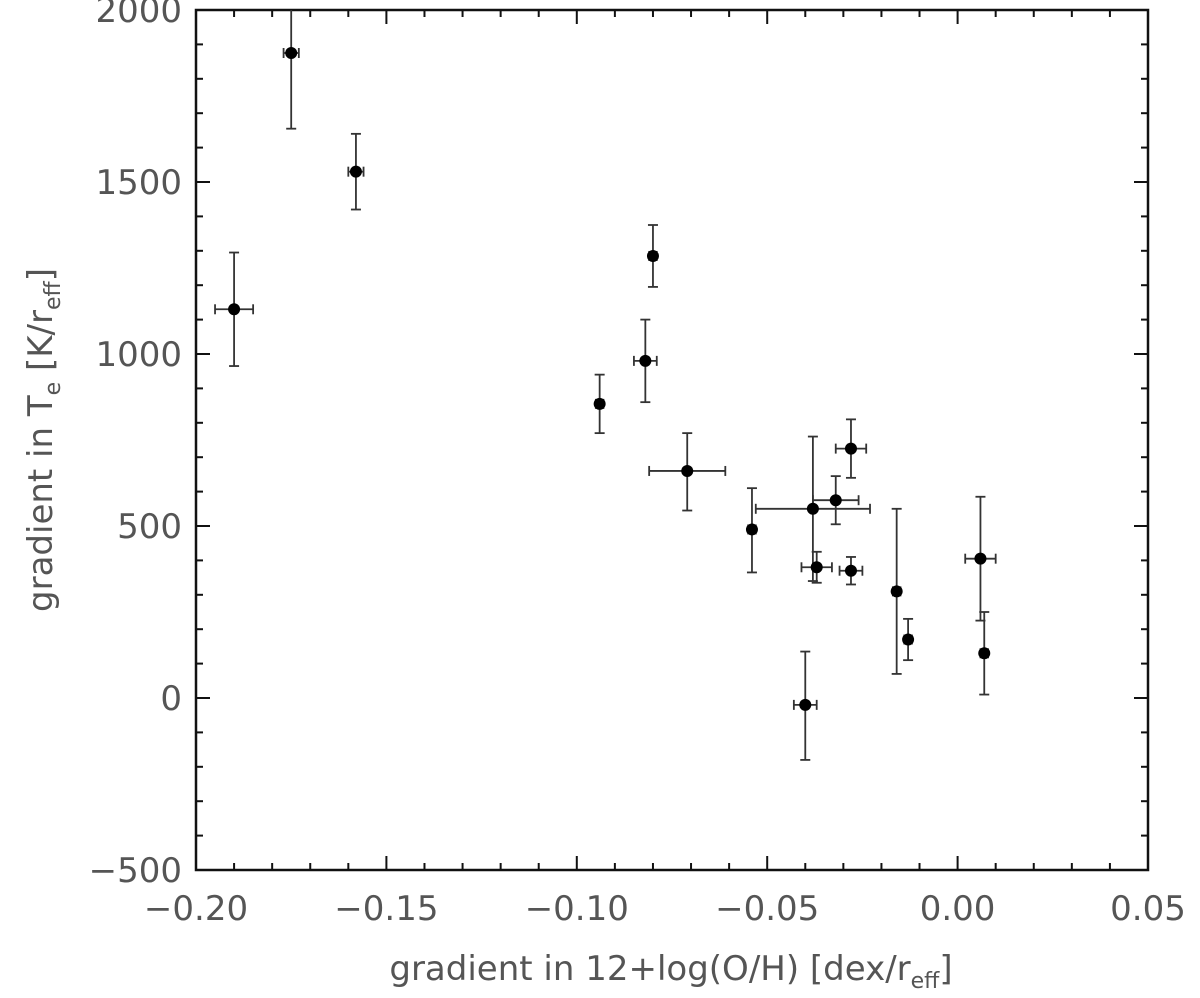 This screenshot has width=1200, height=998. I want to click on y-tick-label: 1500, so click(138, 183).